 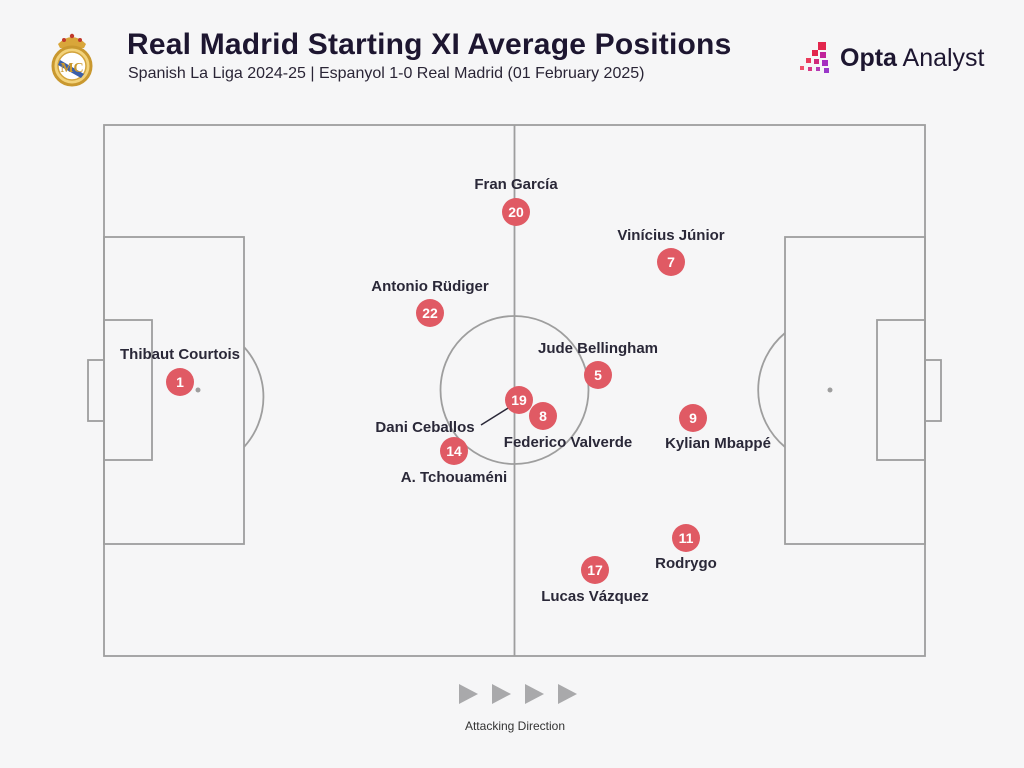 I want to click on player-name: Dani Ceballos, so click(x=425, y=427).